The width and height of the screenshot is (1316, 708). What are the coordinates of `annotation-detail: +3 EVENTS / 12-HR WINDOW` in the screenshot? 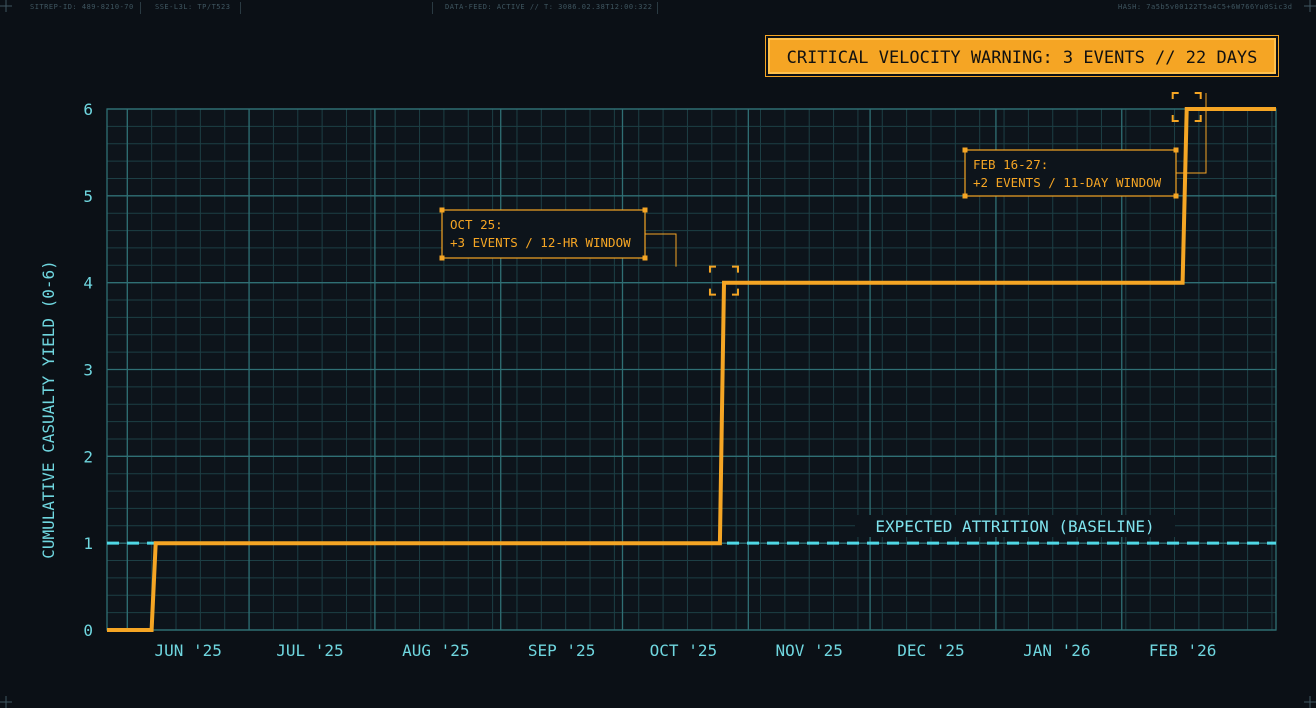 It's located at (540, 242).